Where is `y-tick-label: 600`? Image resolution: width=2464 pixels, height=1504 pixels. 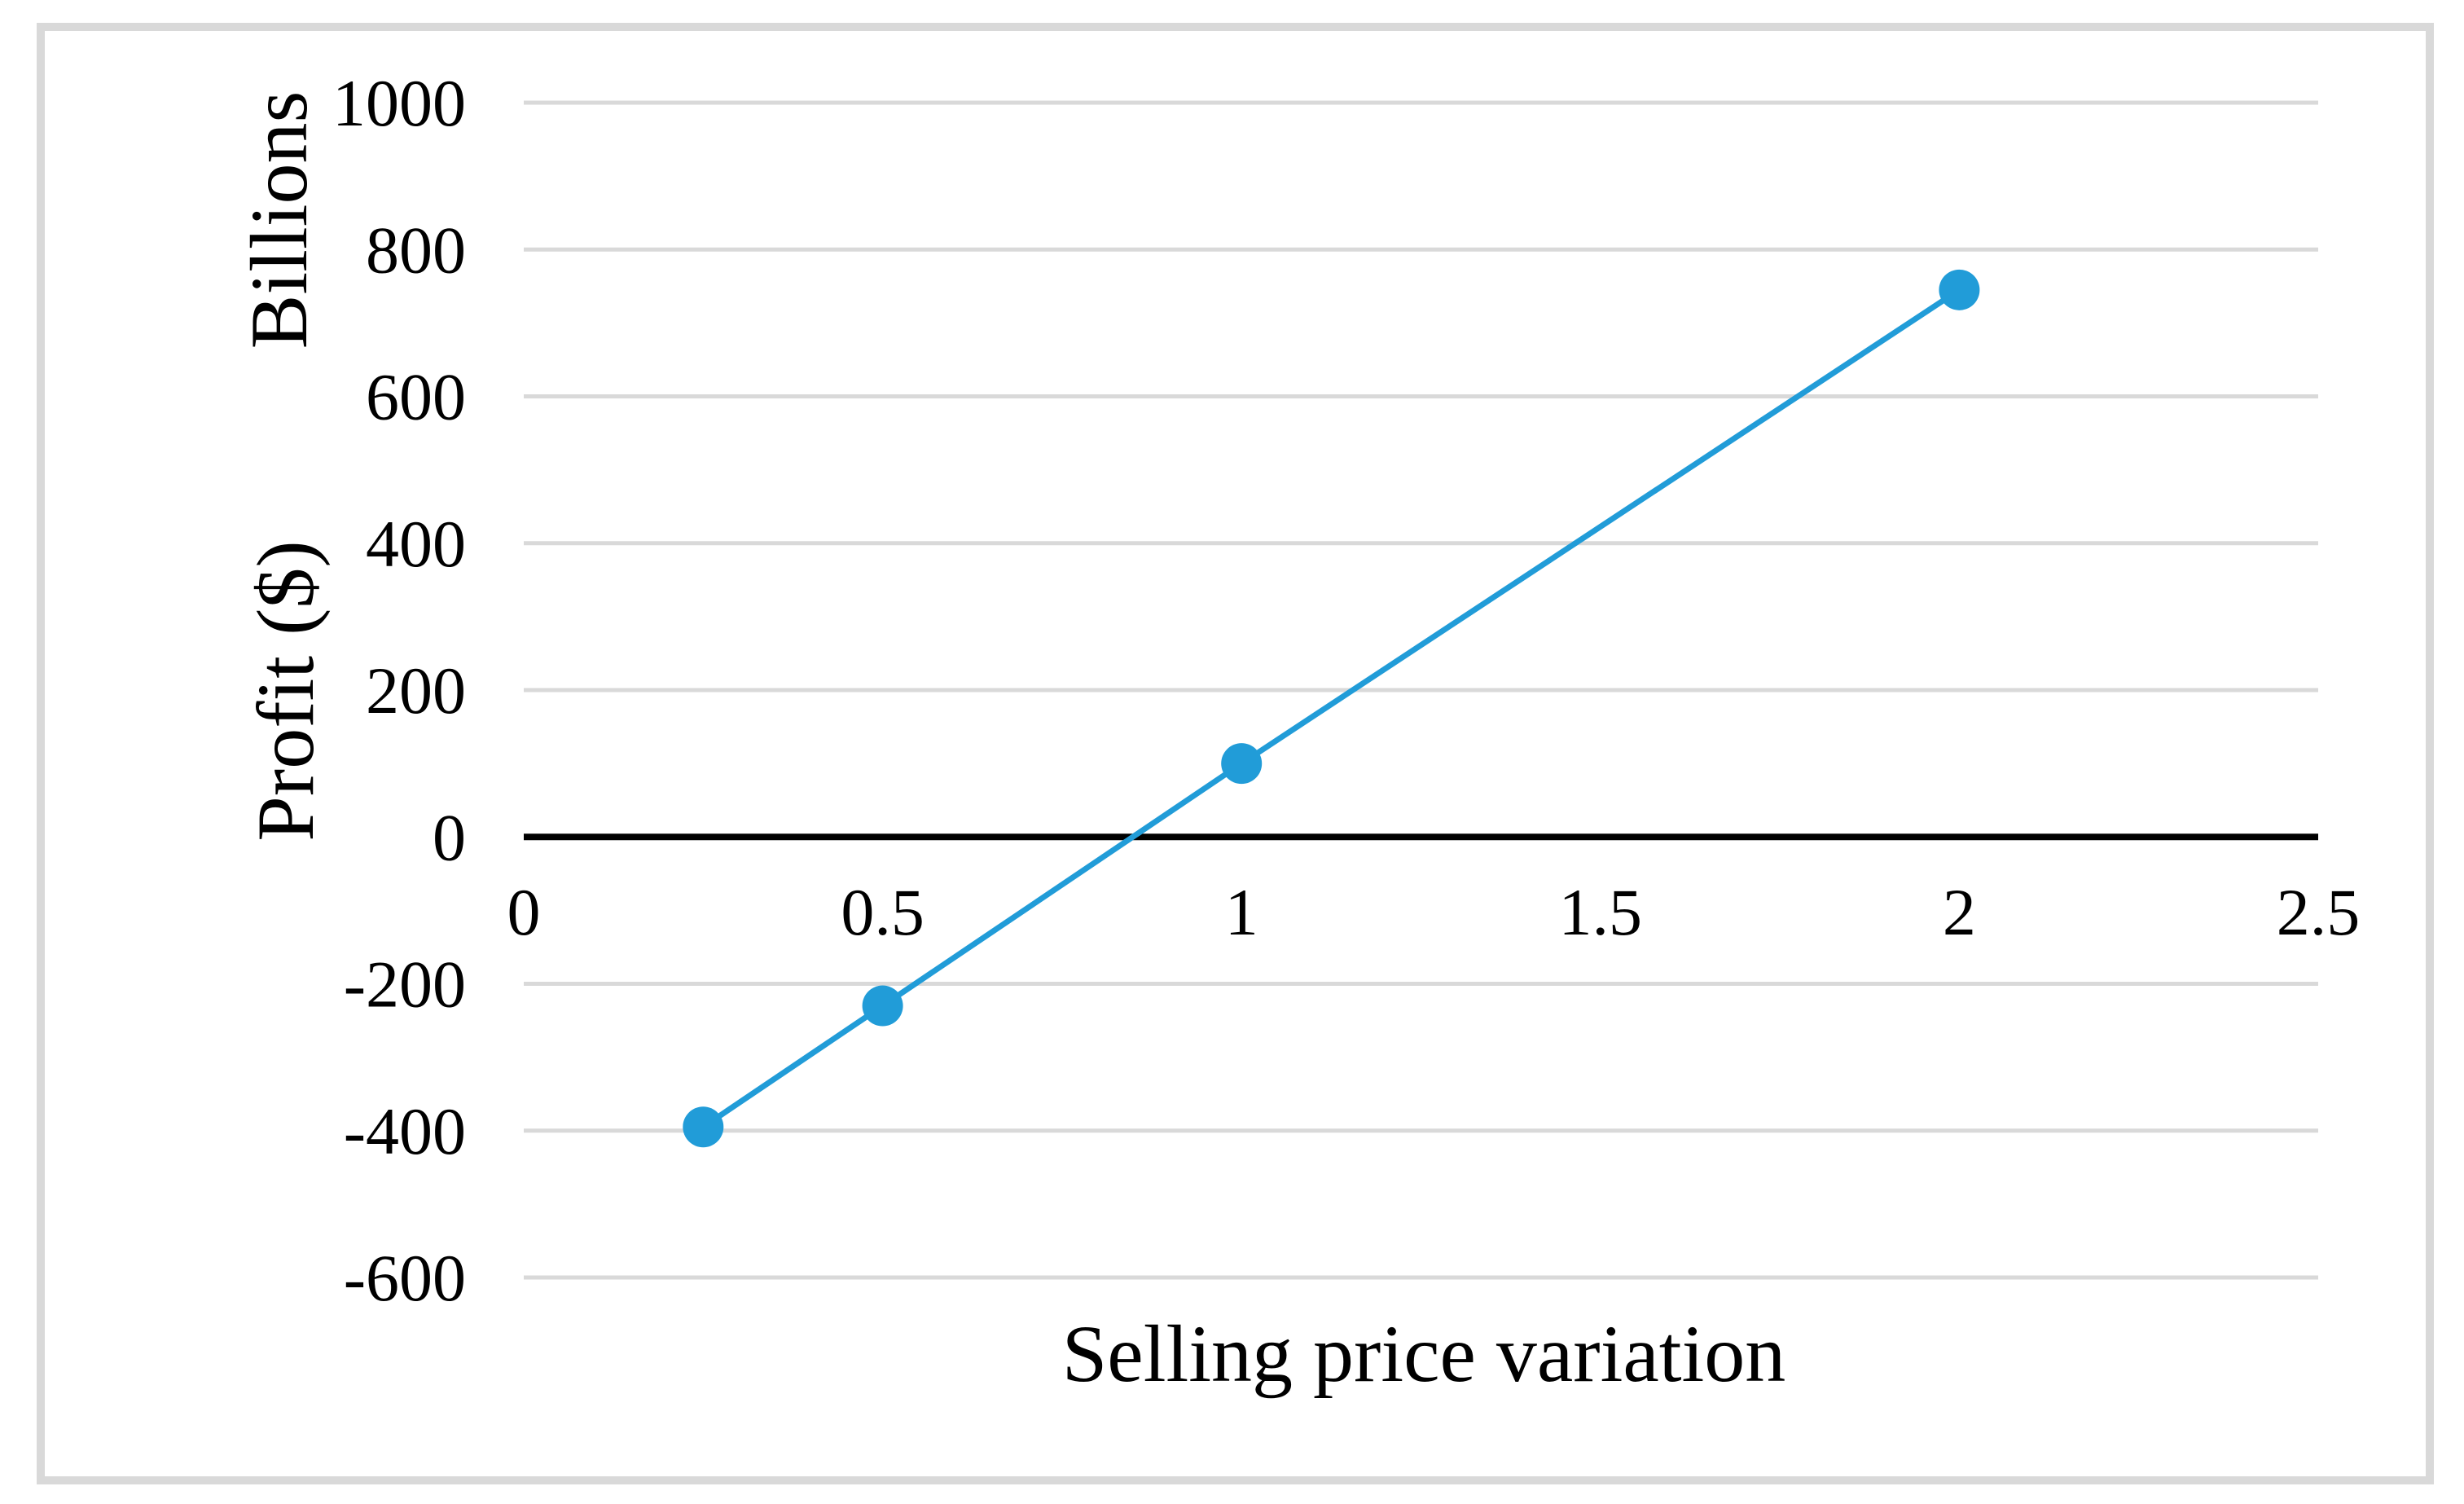 y-tick-label: 600 is located at coordinates (416, 397).